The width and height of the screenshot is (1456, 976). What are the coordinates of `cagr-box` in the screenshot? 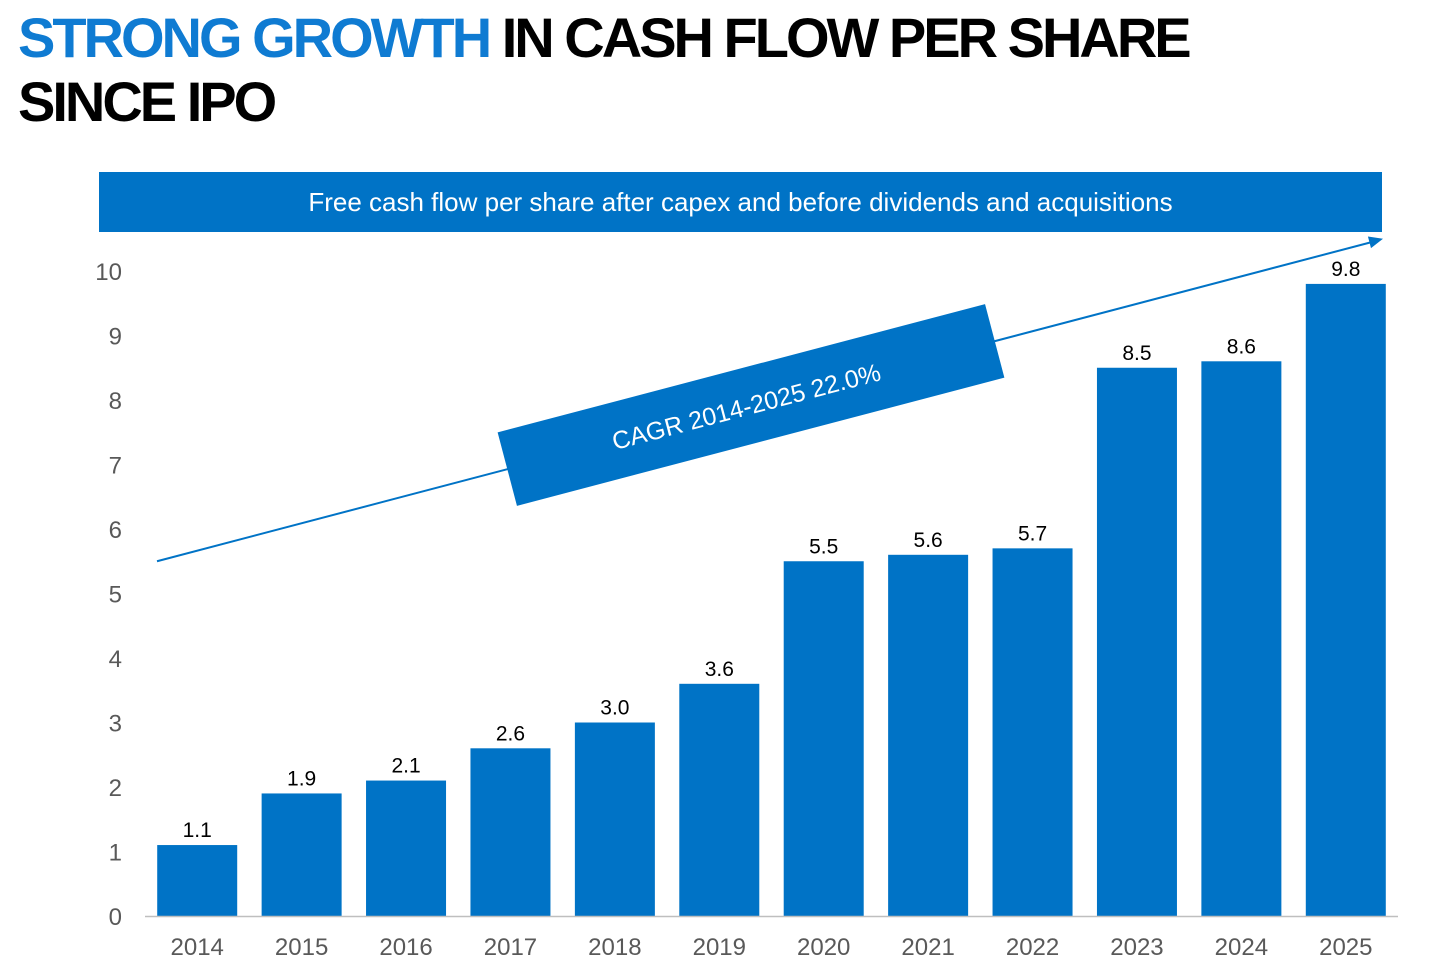 It's located at (751, 405).